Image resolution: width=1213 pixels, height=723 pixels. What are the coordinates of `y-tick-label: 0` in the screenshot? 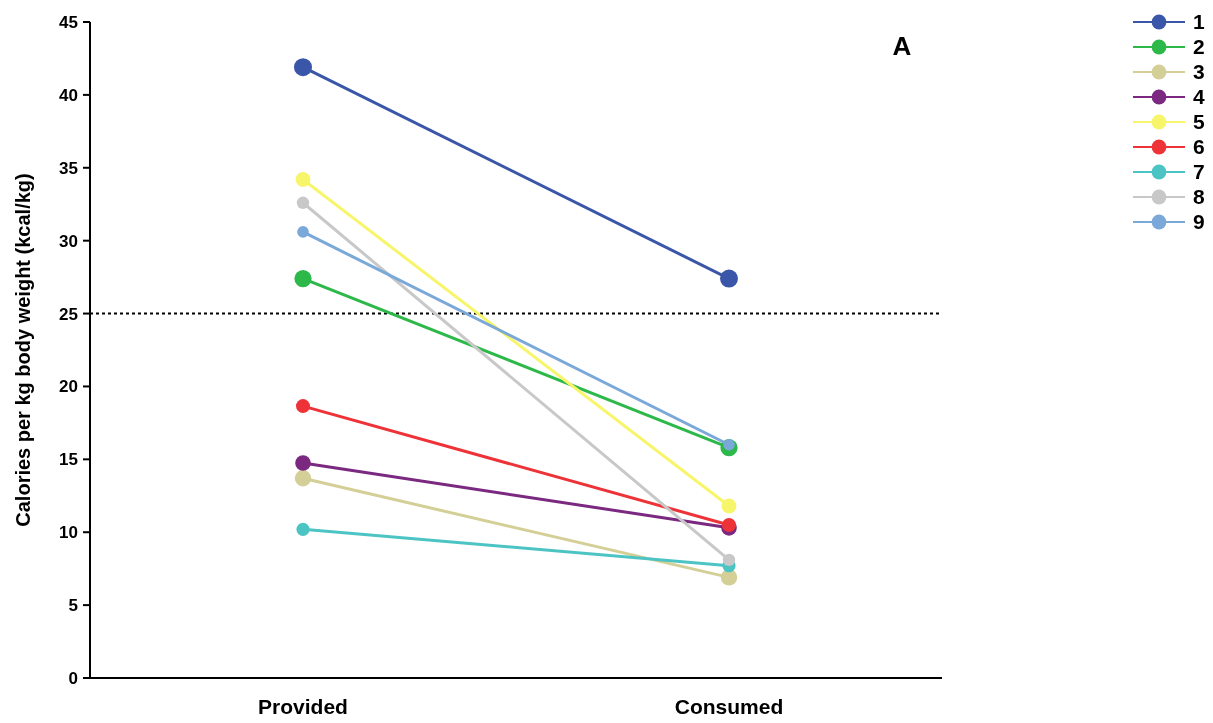 It's located at (73, 678).